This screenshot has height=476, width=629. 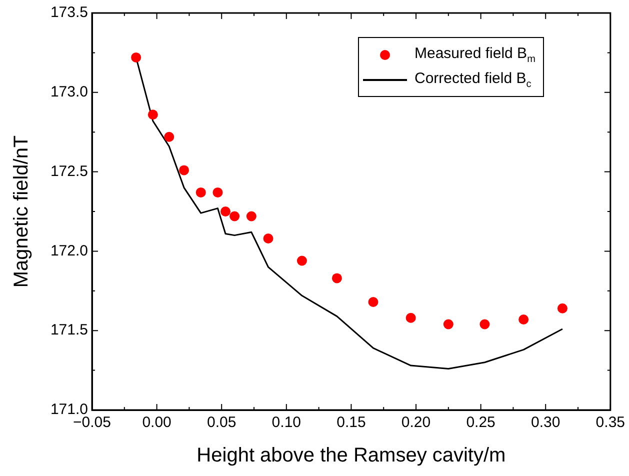 I want to click on legend-label: Corrected field B$_{c}$, so click(x=473, y=80).